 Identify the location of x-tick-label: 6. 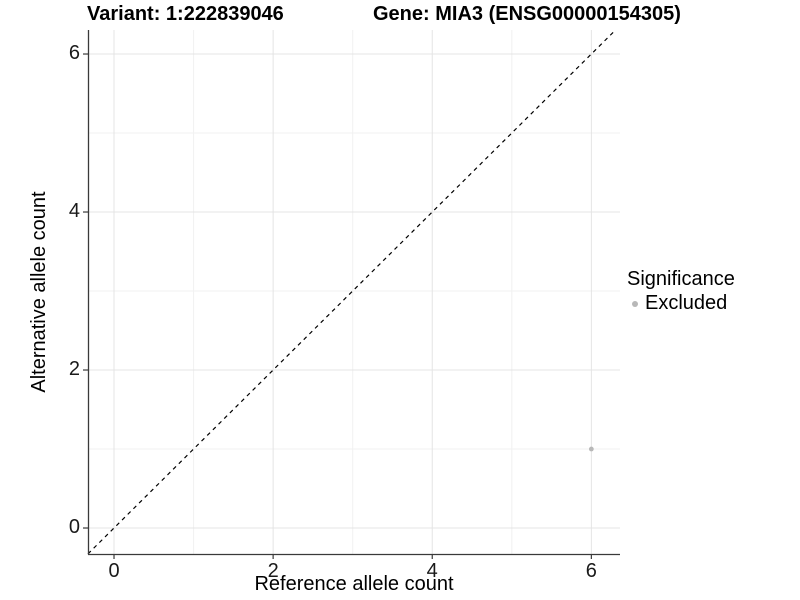
(591, 571).